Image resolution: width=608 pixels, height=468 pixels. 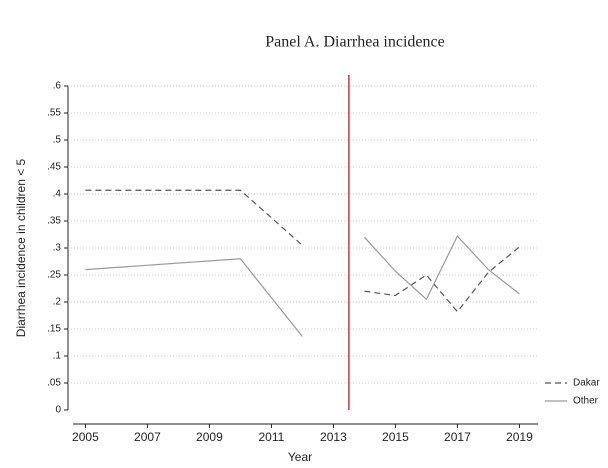 What do you see at coordinates (57, 302) in the screenshot?
I see `y-tick-label: .2` at bounding box center [57, 302].